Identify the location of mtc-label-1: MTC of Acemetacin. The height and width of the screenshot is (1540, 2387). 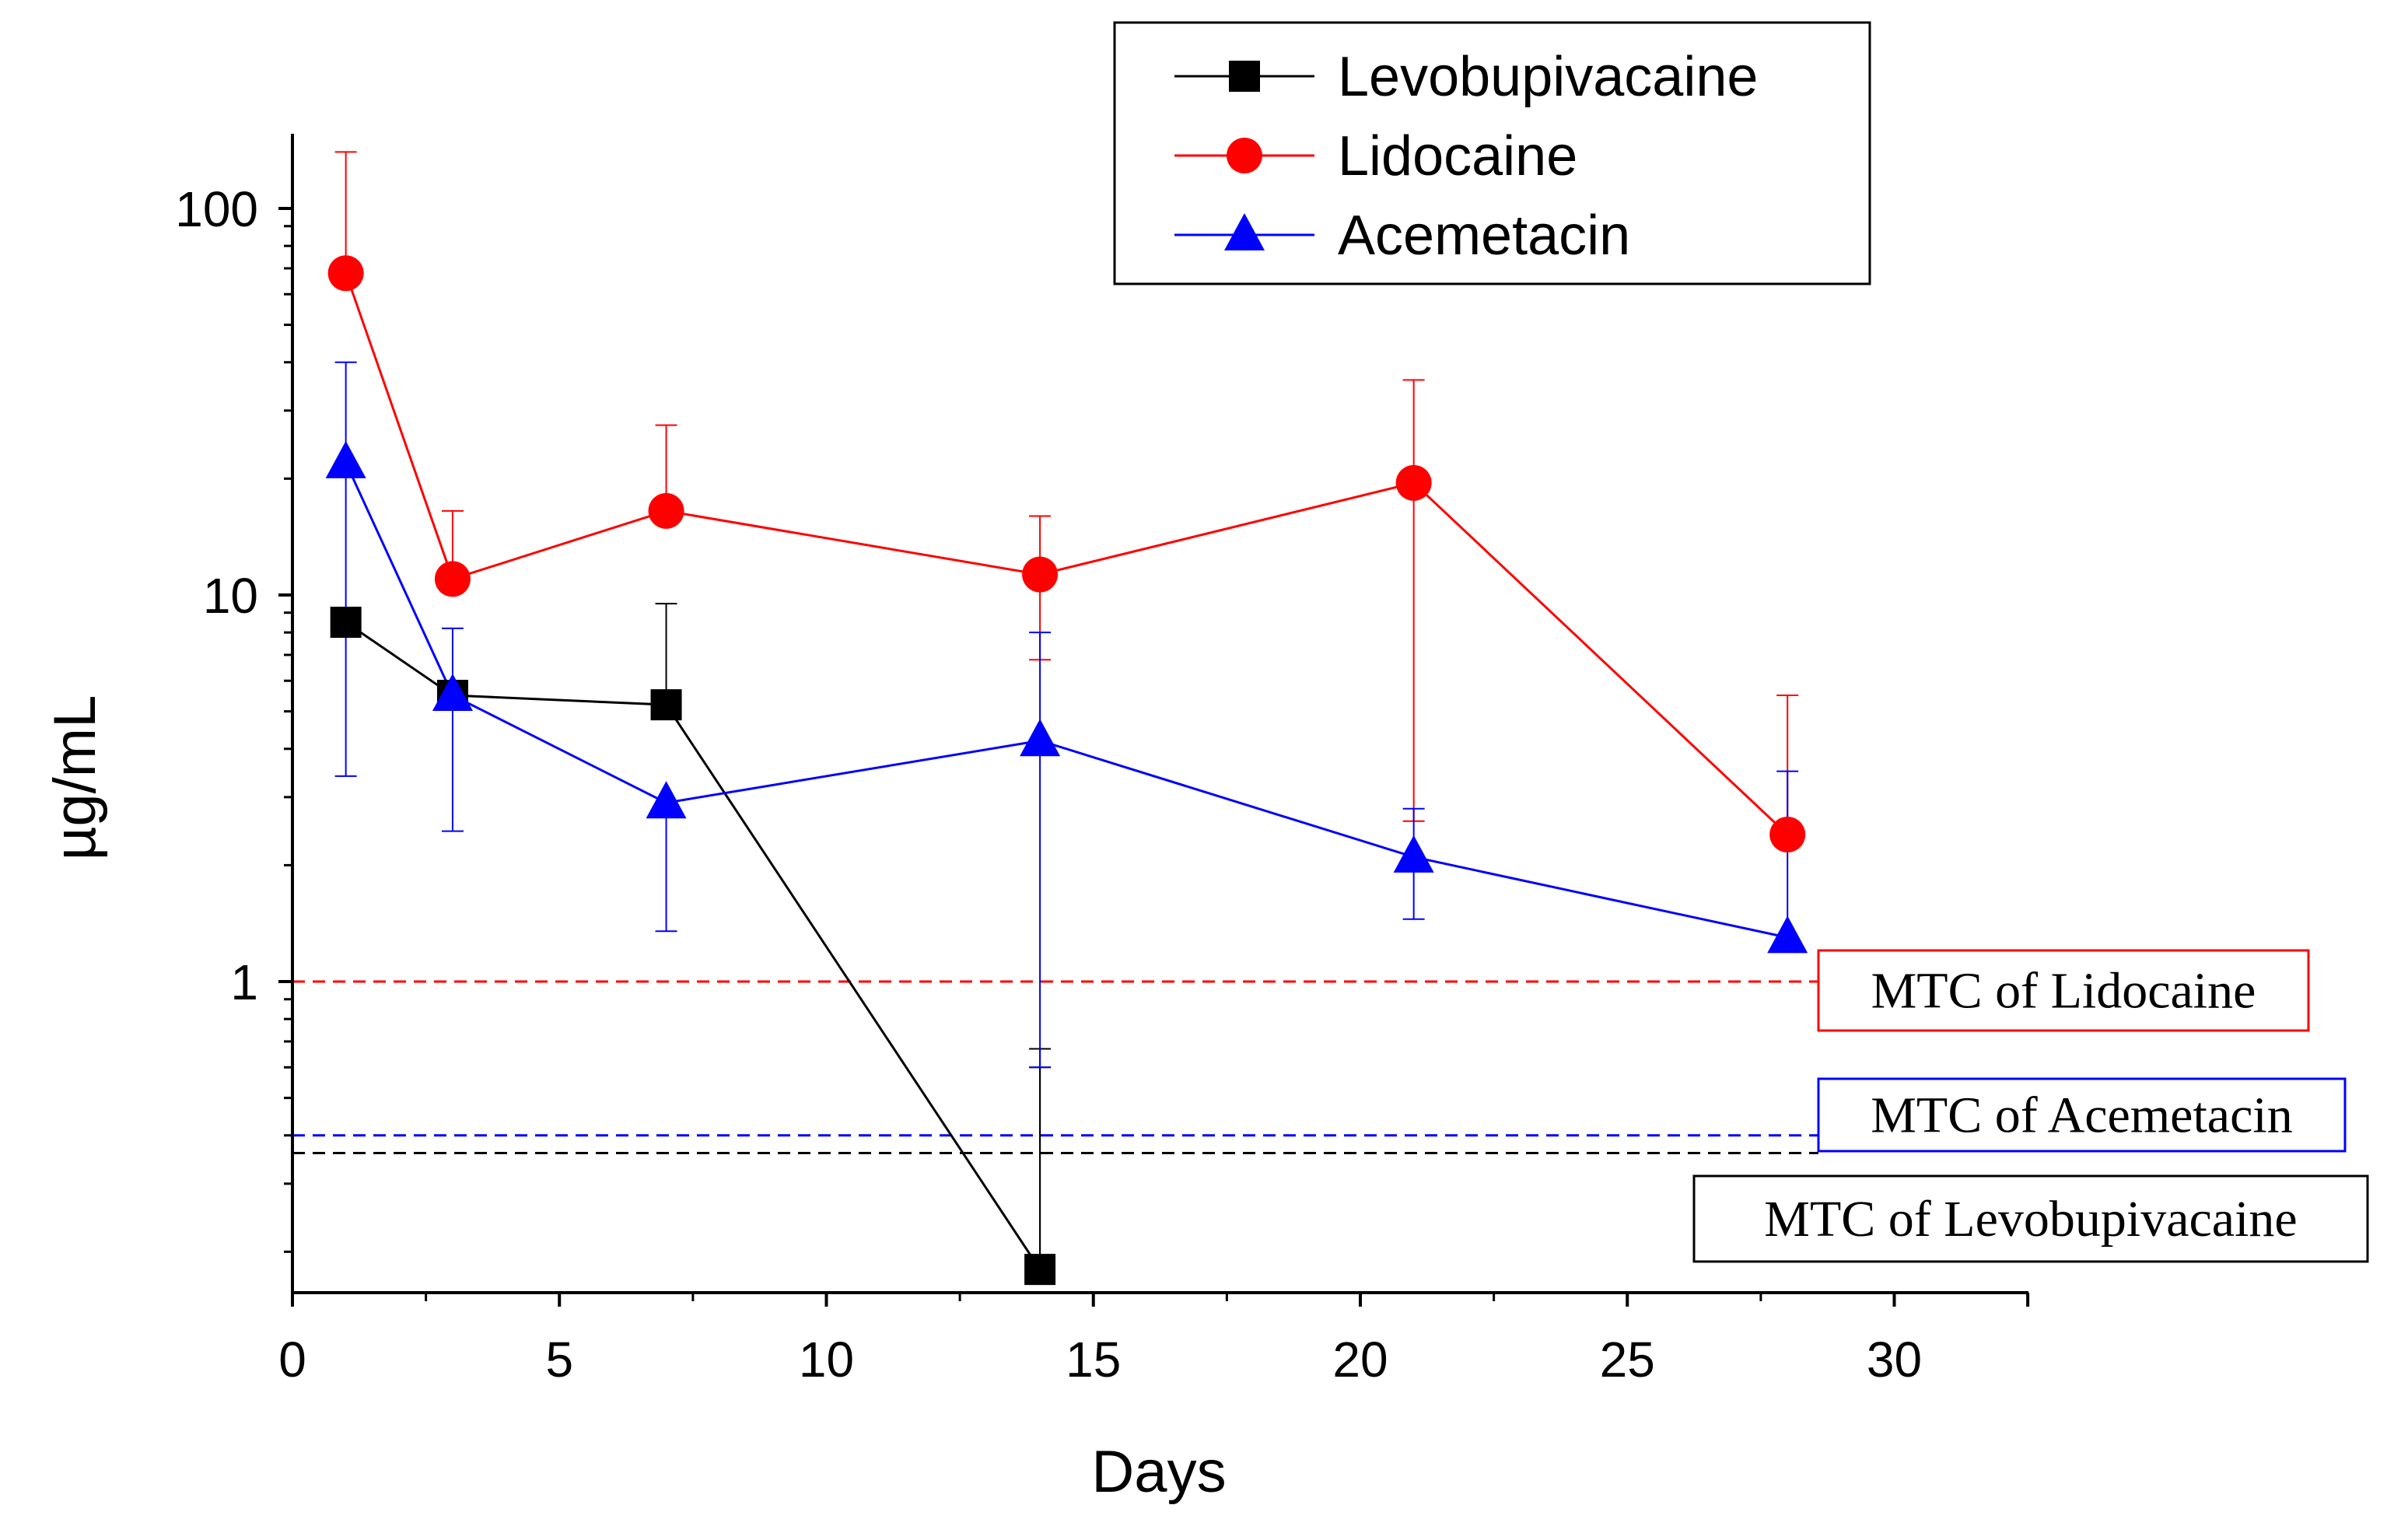
(2082, 1115).